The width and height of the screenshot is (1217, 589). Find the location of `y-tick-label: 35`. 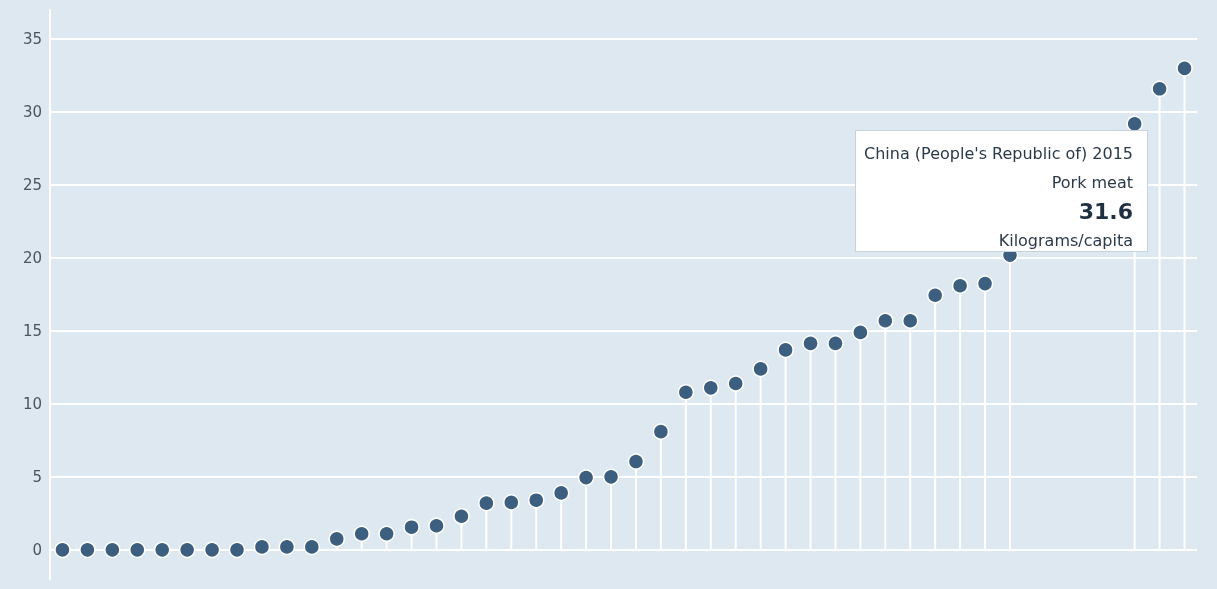

y-tick-label: 35 is located at coordinates (32, 39).